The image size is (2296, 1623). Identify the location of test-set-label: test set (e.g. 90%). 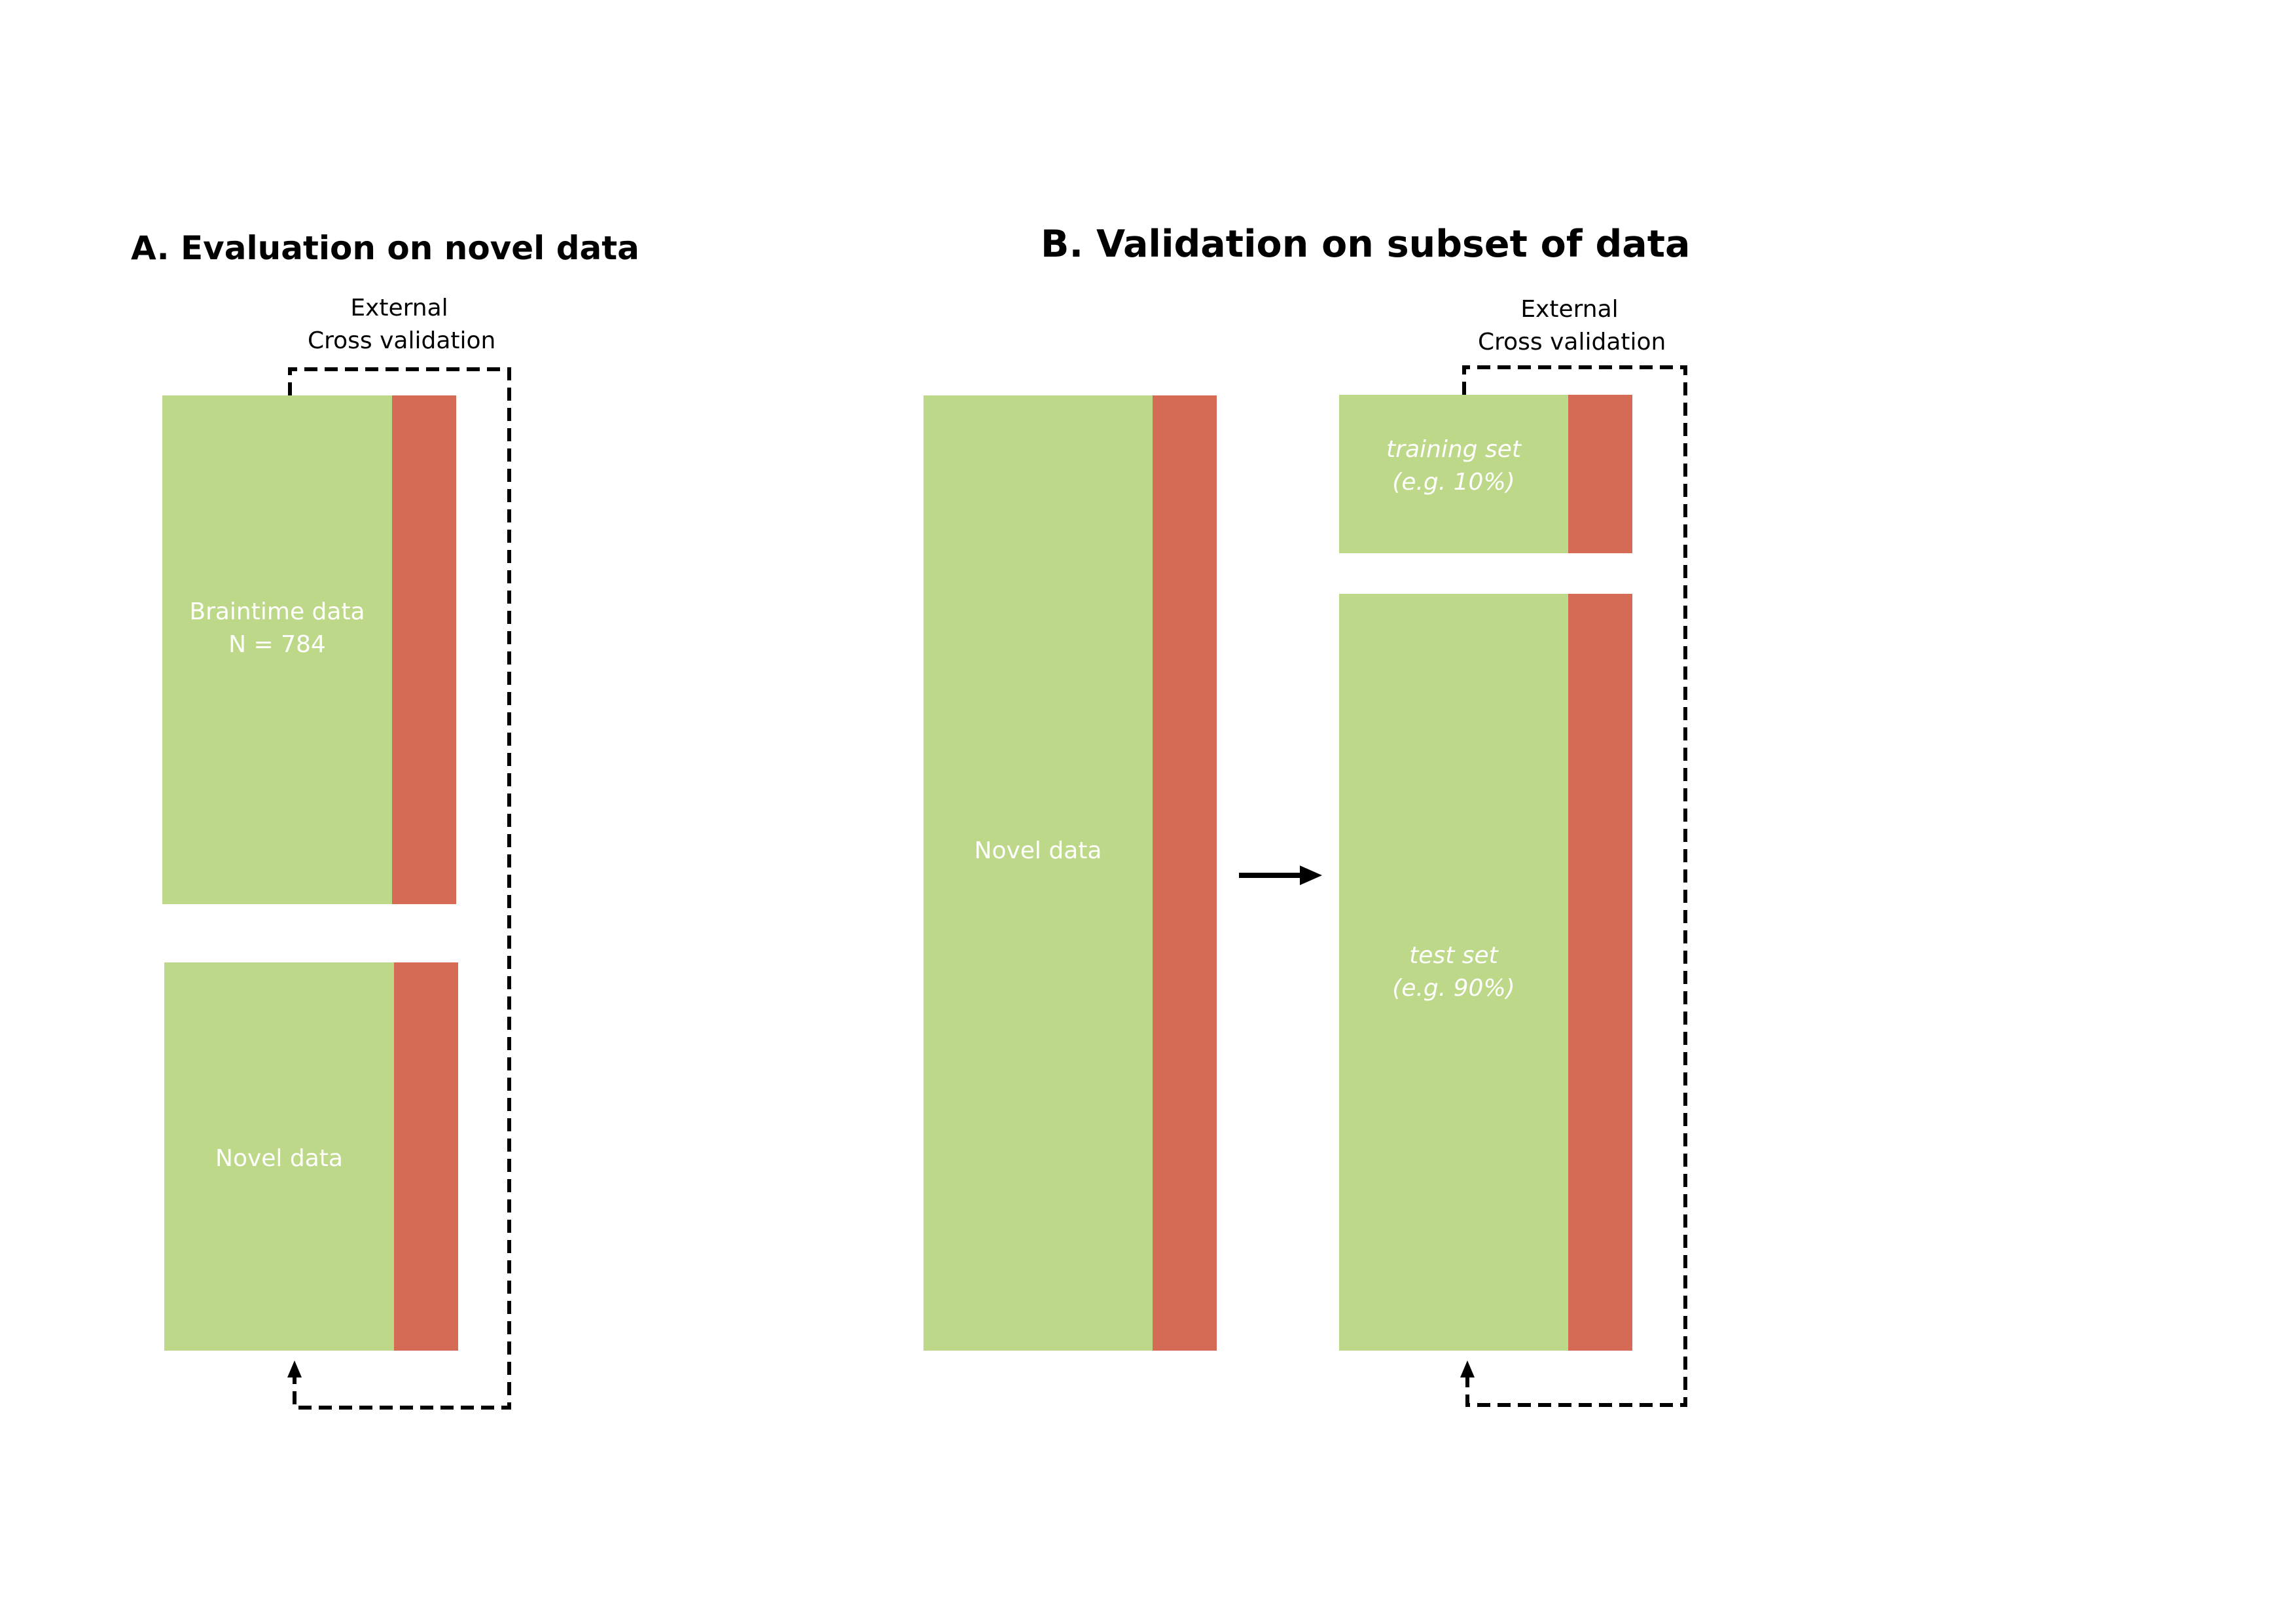
(1453, 972).